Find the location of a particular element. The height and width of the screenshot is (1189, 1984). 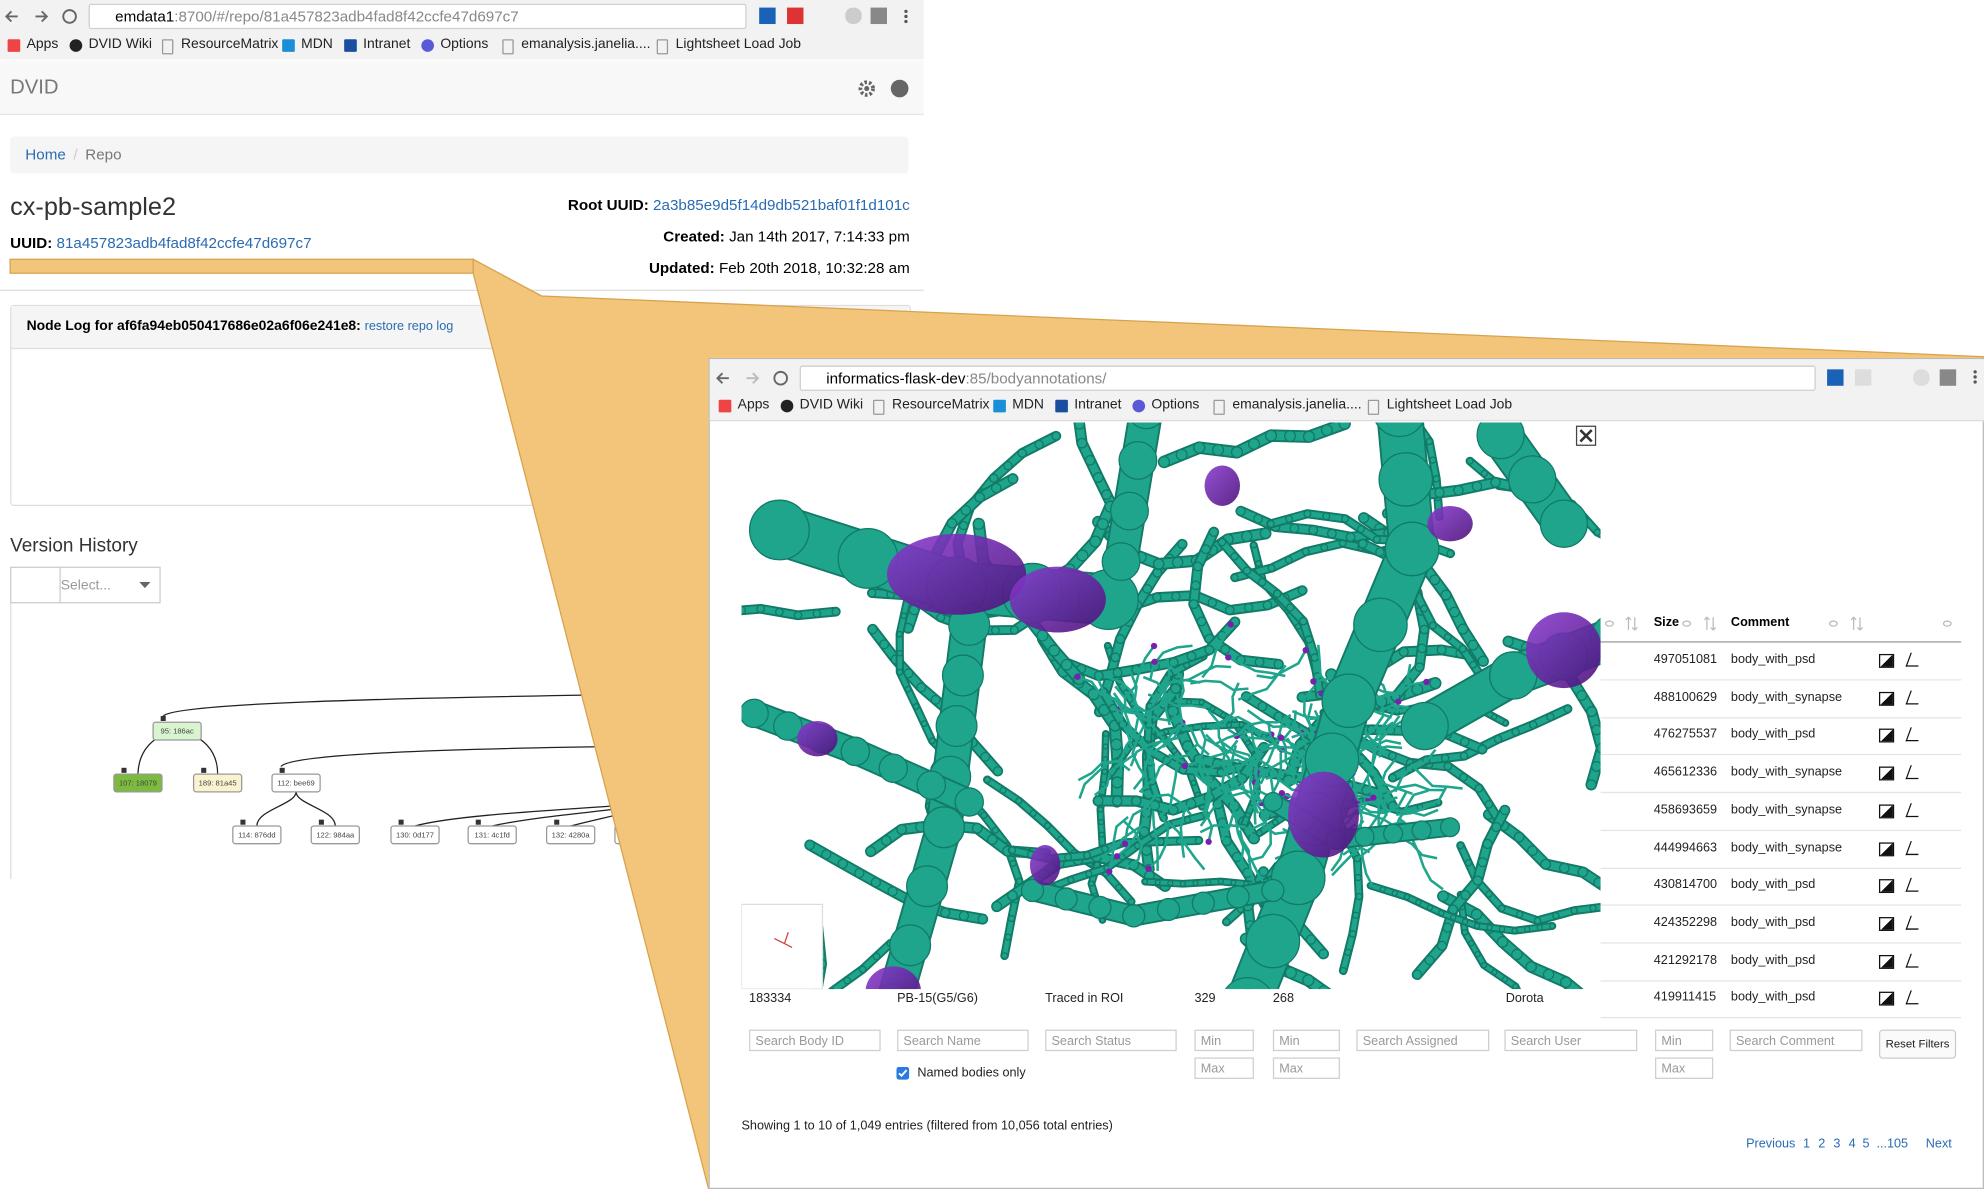

column-size: Size is located at coordinates (1666, 623).